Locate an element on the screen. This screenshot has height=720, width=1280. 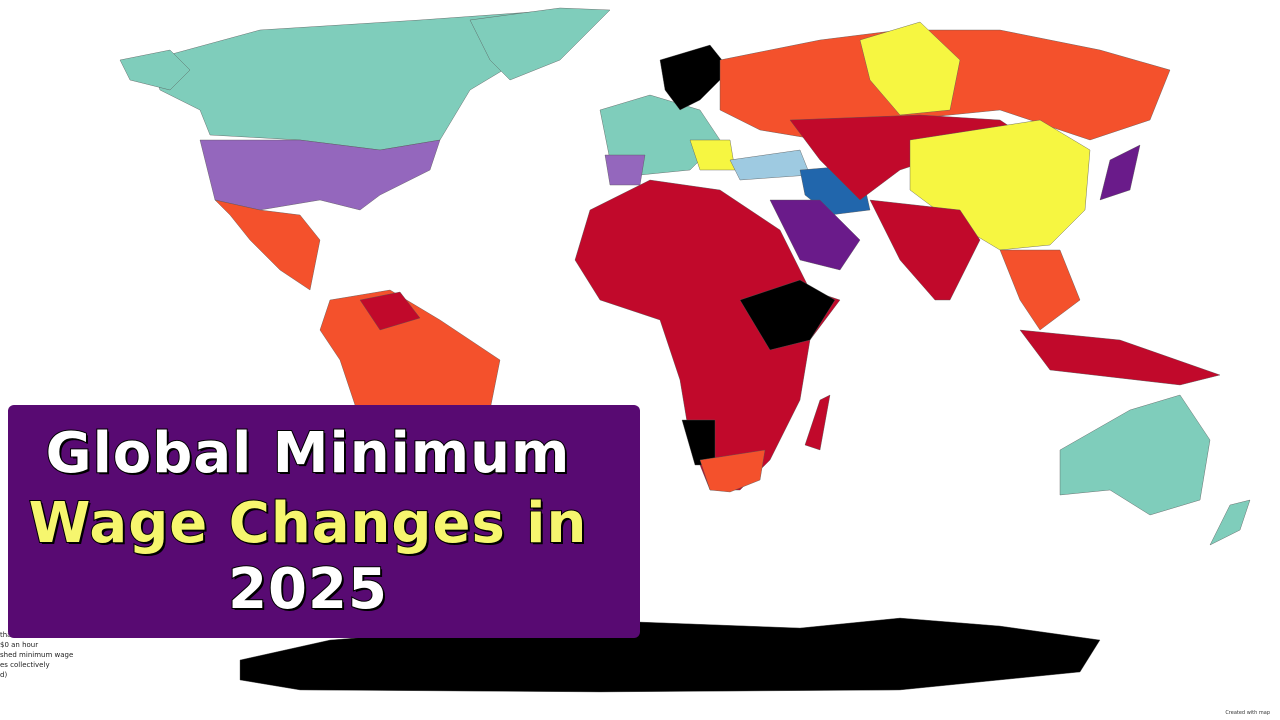
title-line-highlight: Wage Changes in is located at coordinates (308, 523).